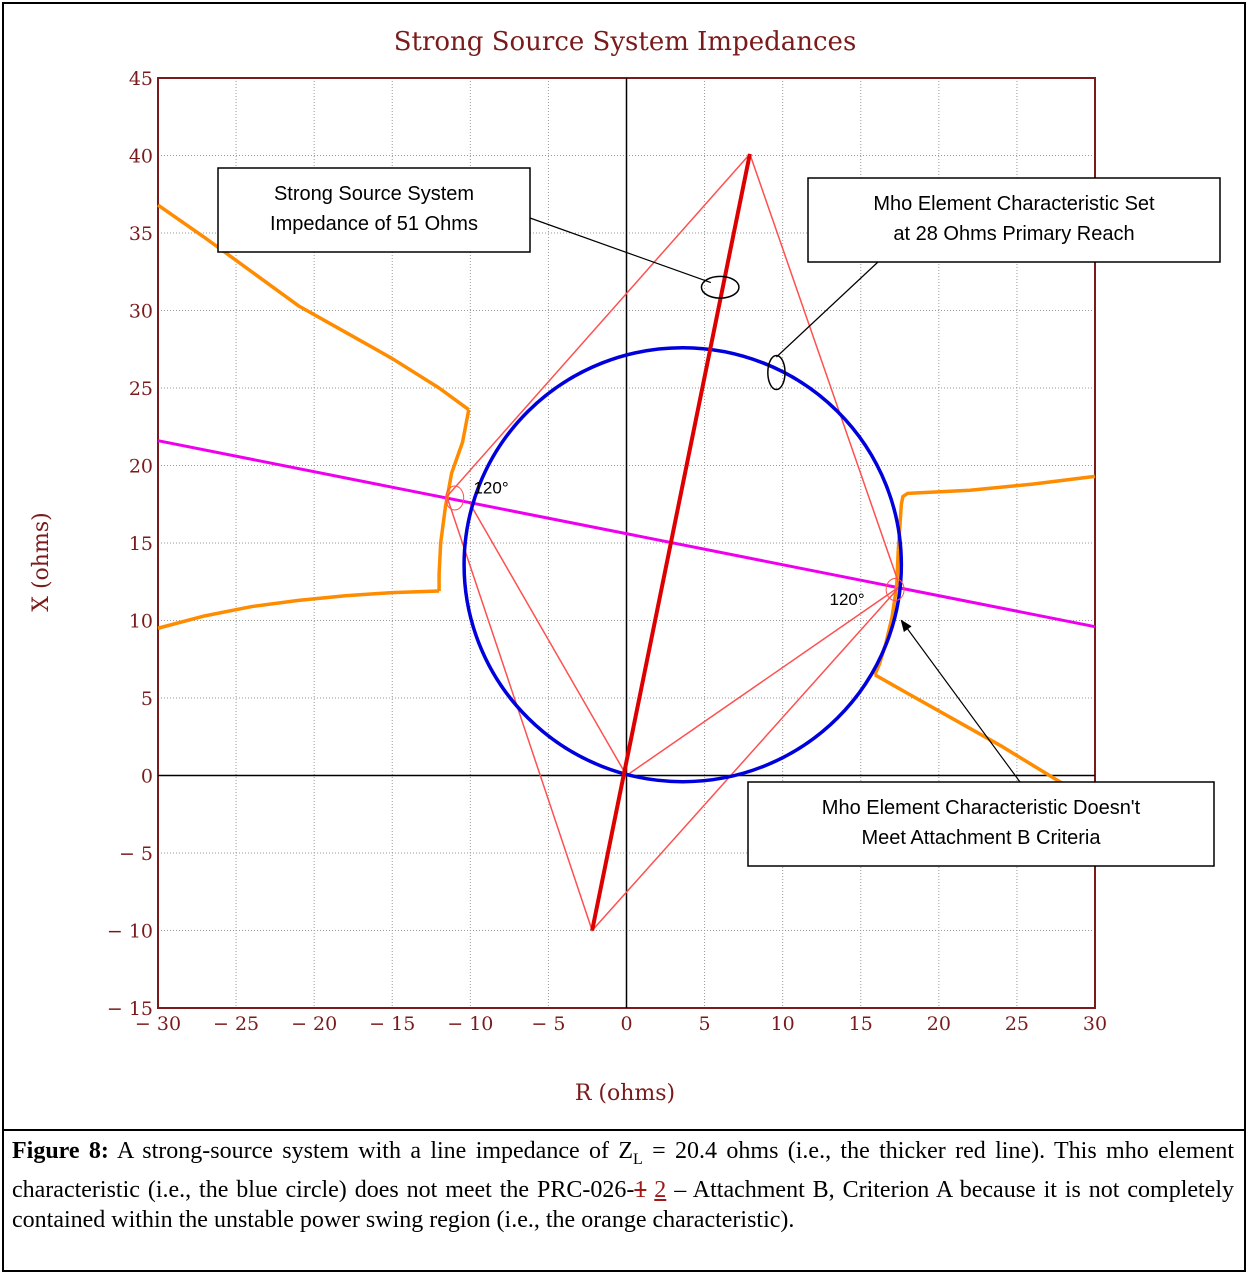 Image resolution: width=1250 pixels, height=1277 pixels. What do you see at coordinates (895, 589) in the screenshot?
I see `angle-arc-right` at bounding box center [895, 589].